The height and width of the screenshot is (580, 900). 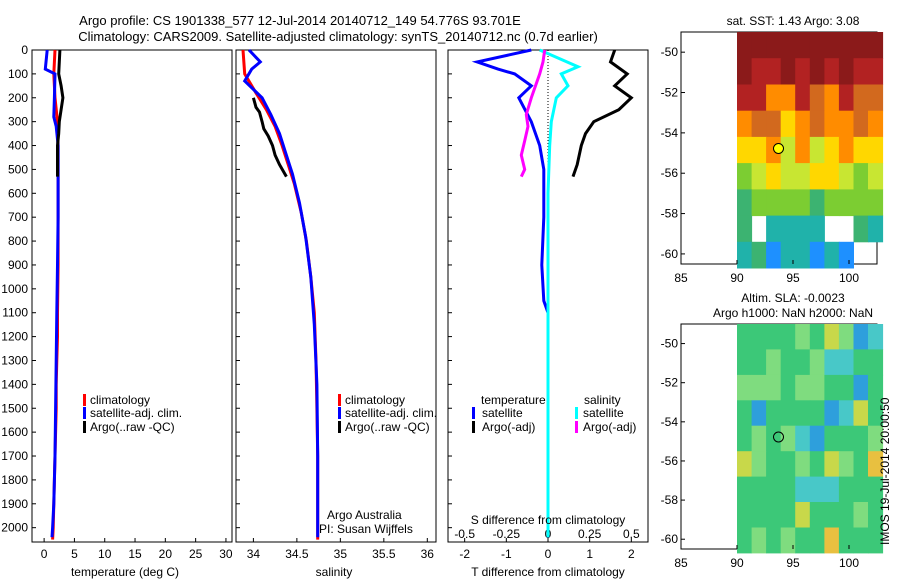 I want to click on depth-tick-label: 900, so click(x=18, y=265).